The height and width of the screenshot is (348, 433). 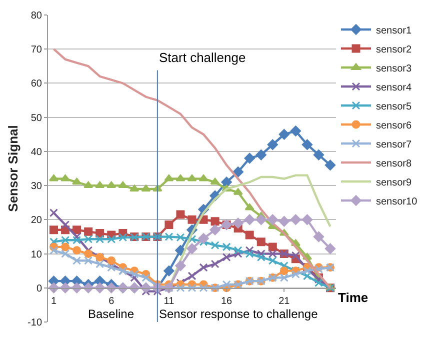 I want to click on x-tick-label: 11, so click(x=169, y=301).